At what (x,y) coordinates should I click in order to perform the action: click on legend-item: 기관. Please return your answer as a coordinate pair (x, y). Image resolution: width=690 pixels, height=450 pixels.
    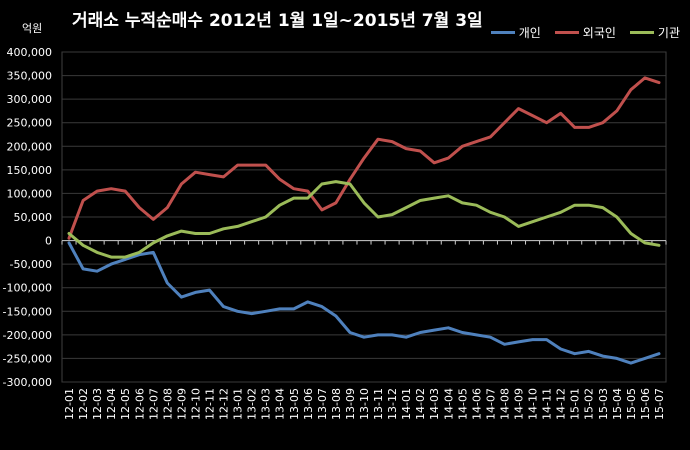
    Looking at the image, I should click on (654, 32).